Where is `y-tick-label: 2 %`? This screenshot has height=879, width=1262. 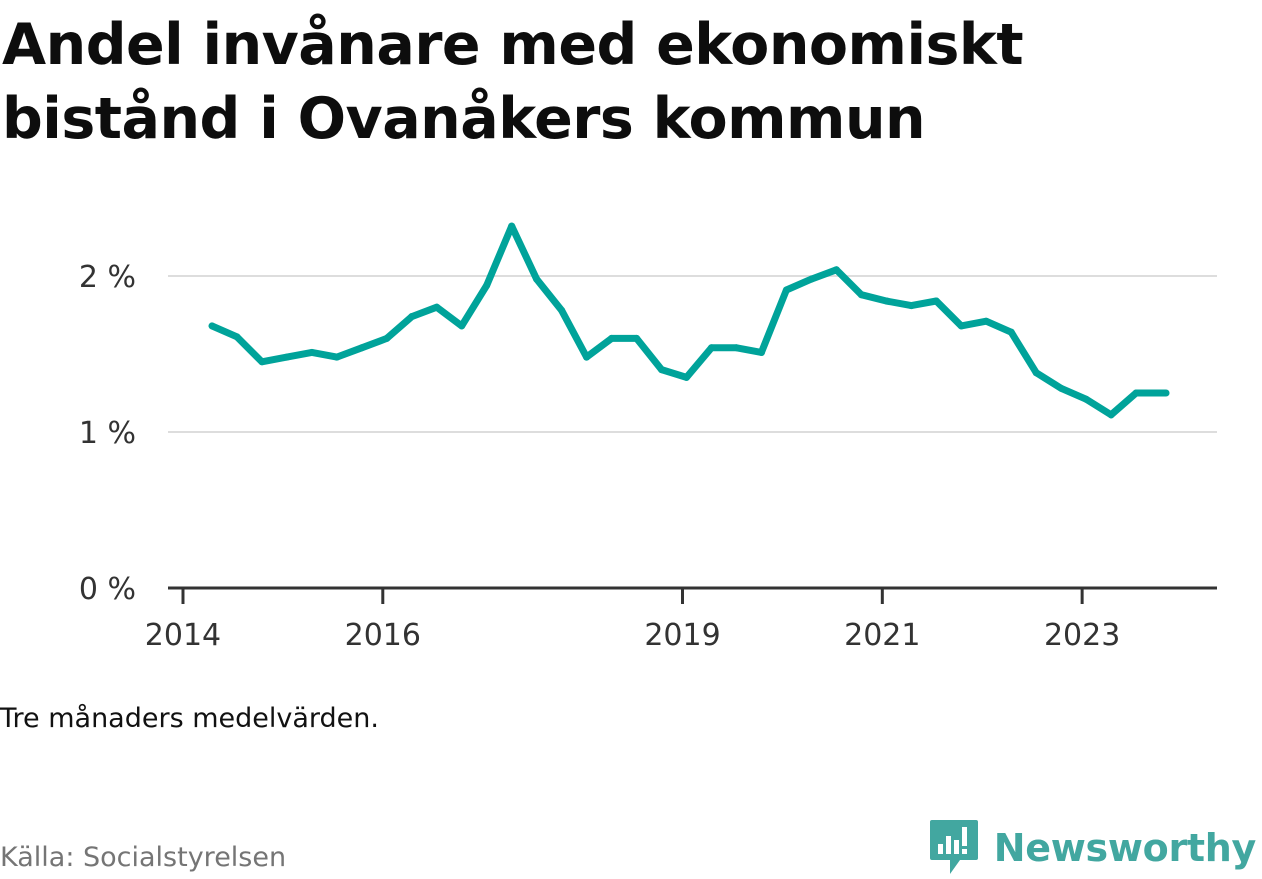
y-tick-label: 2 % is located at coordinates (107, 277).